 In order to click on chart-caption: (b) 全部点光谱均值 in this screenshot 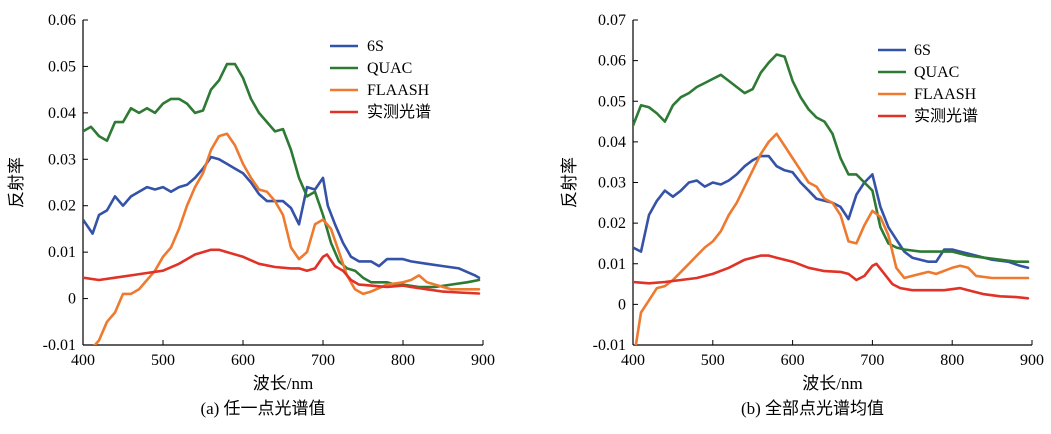, I will do `click(812, 408)`.